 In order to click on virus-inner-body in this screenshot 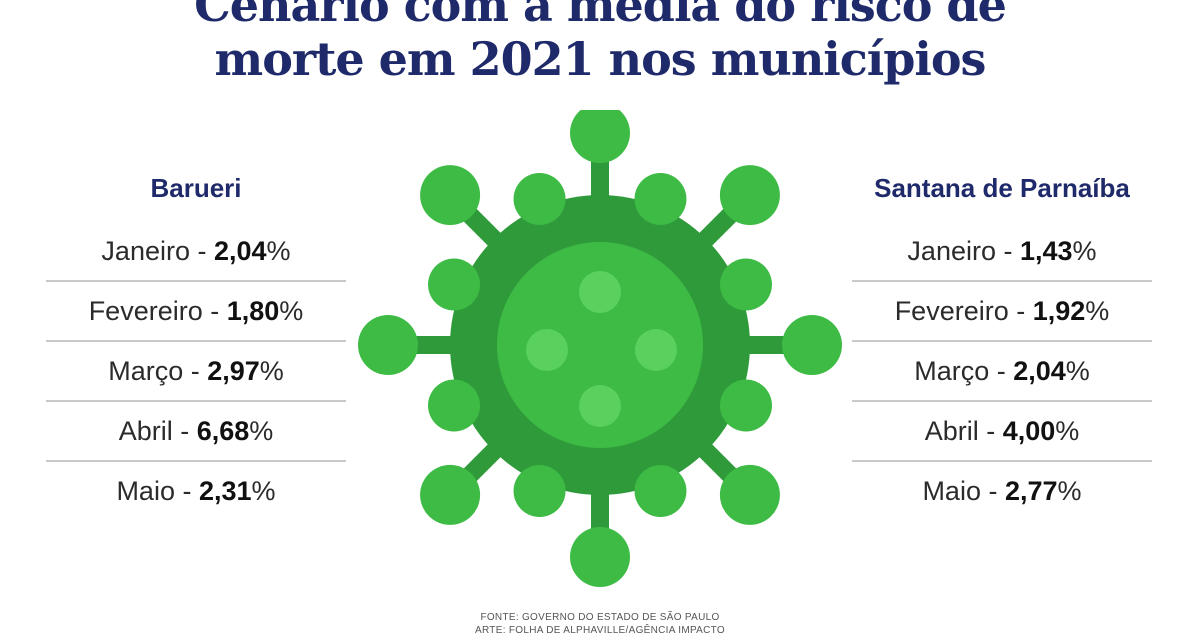, I will do `click(600, 345)`.